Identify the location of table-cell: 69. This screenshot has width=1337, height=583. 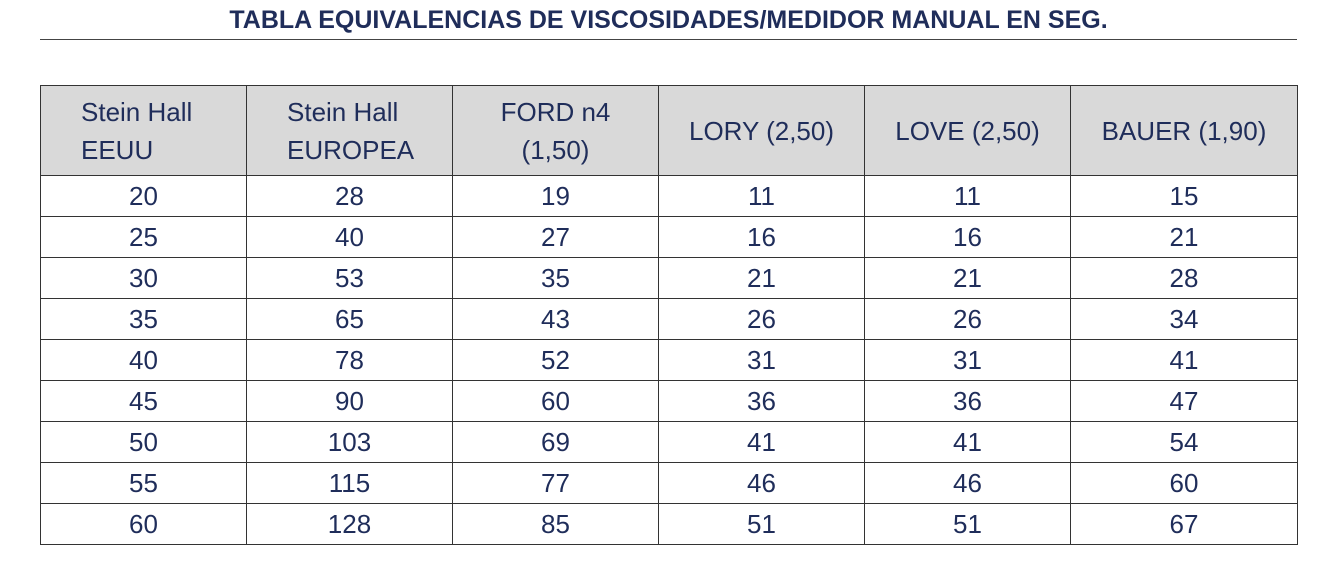
(555, 442).